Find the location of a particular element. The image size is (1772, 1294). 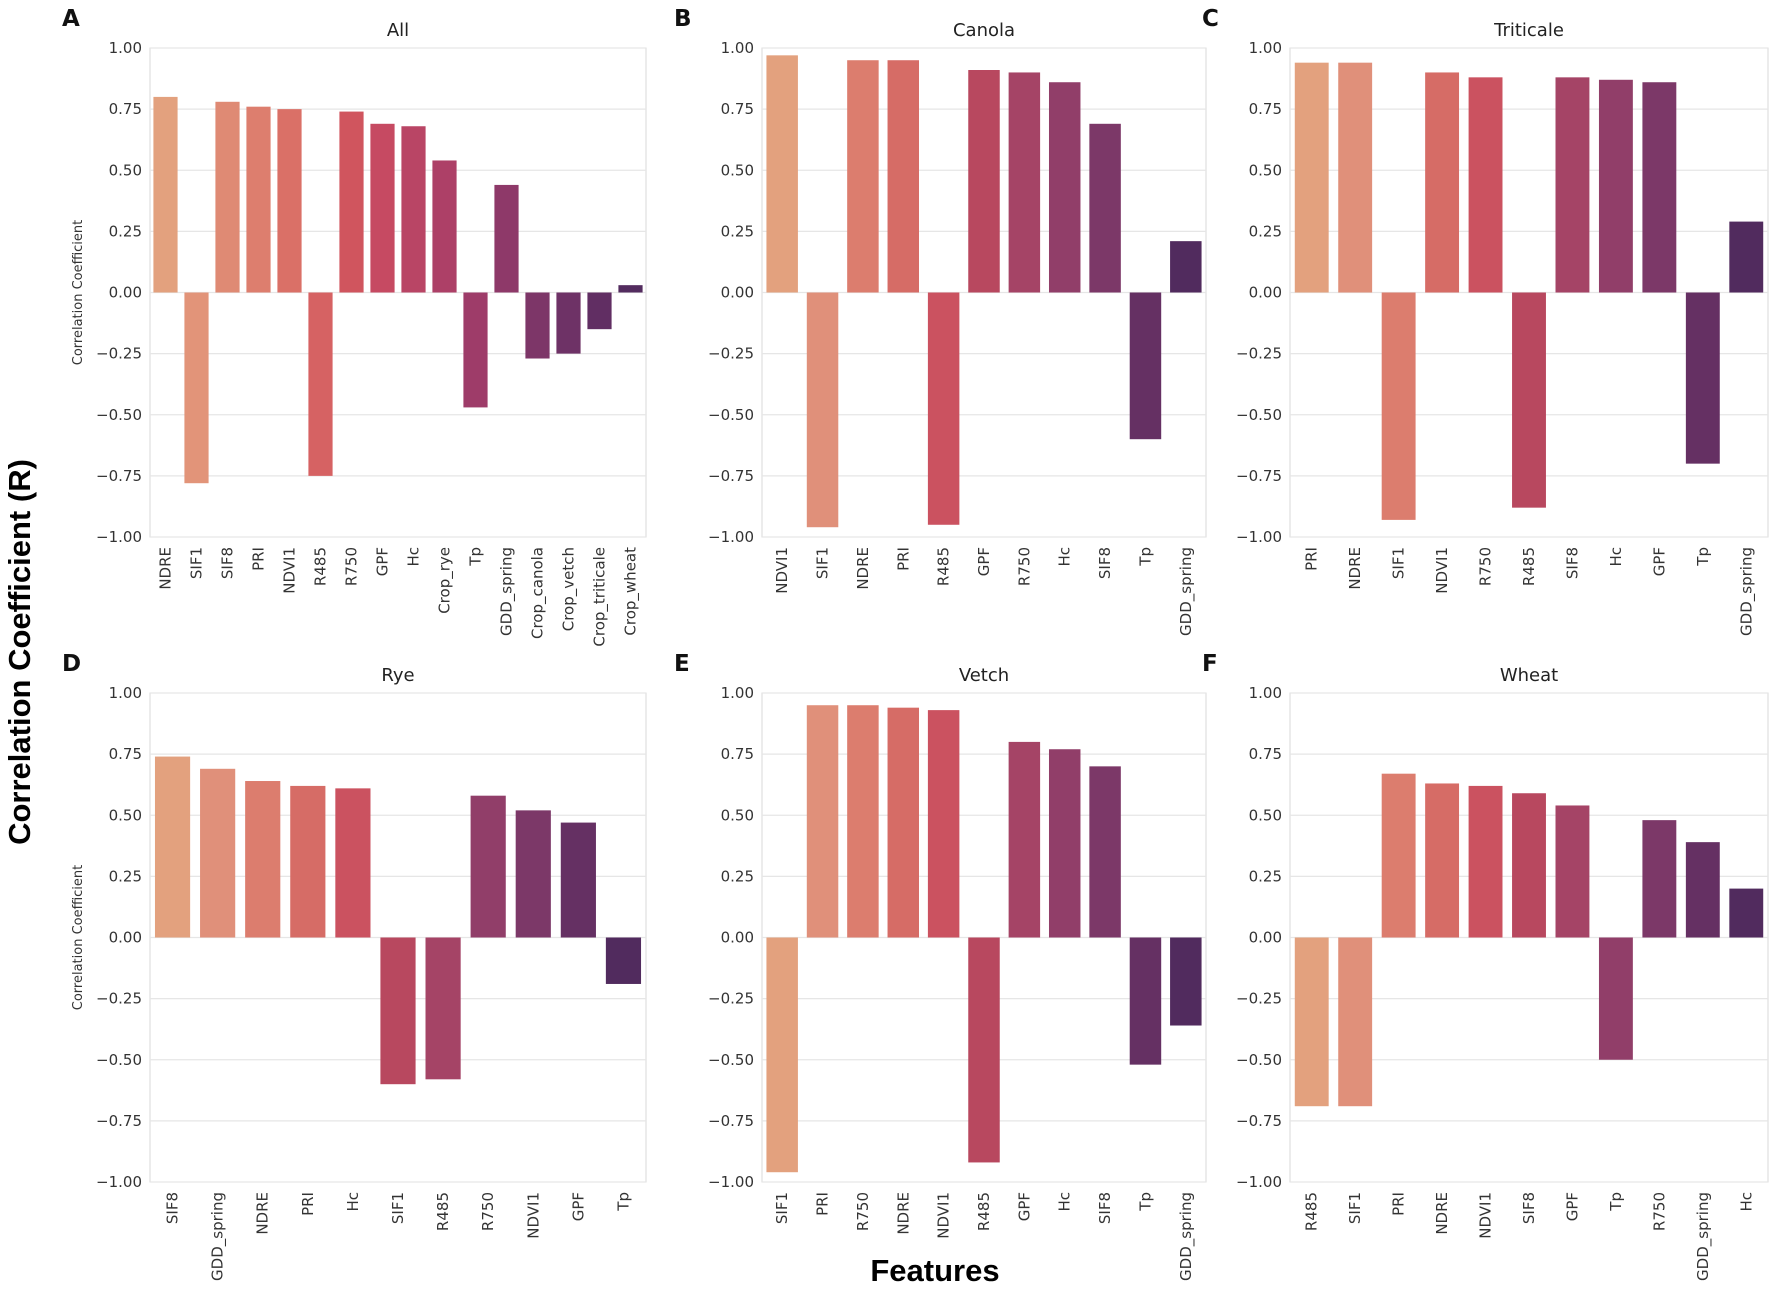

figure-x-label: Features is located at coordinates (934, 1270).